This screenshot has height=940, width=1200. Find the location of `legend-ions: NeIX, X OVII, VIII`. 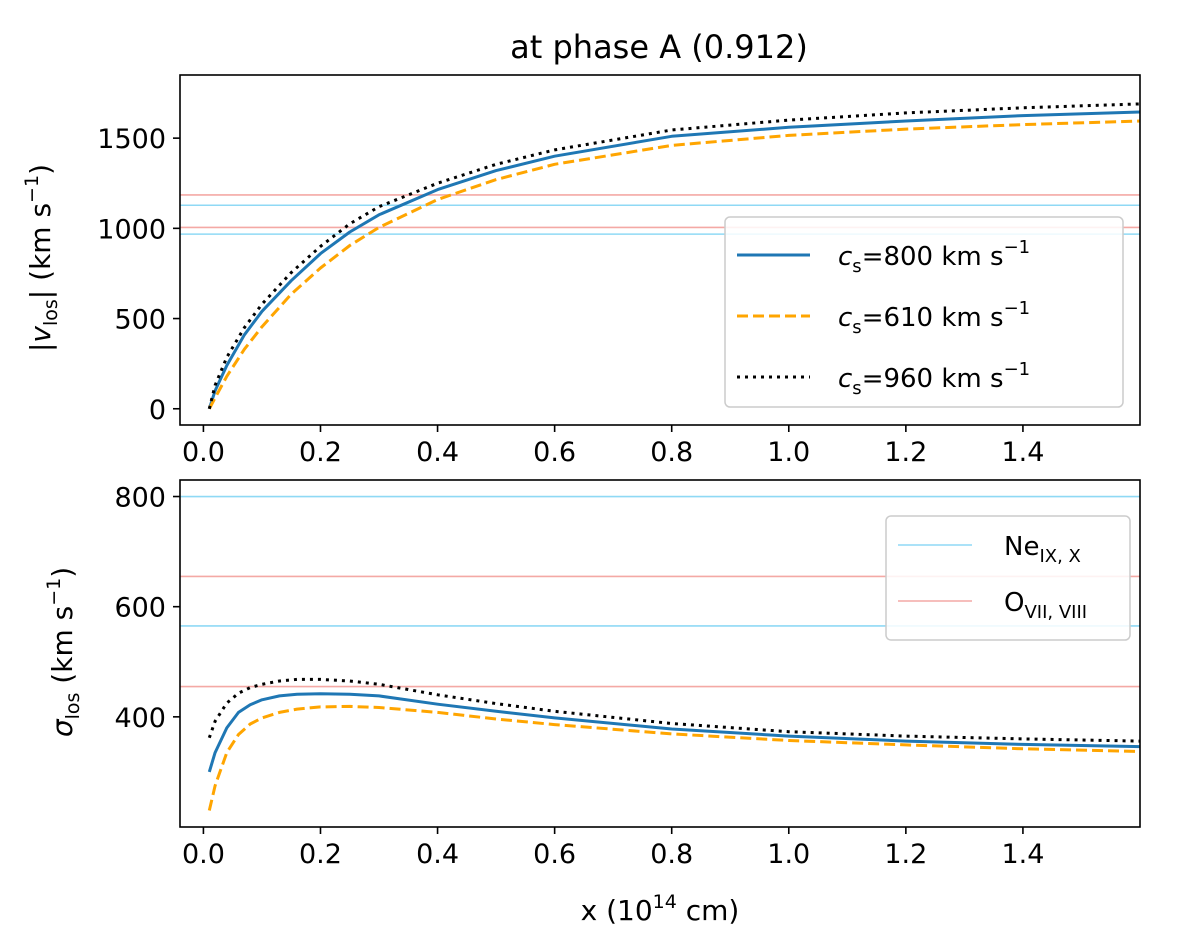

legend-ions: NeIX, X OVII, VIII is located at coordinates (1008, 578).